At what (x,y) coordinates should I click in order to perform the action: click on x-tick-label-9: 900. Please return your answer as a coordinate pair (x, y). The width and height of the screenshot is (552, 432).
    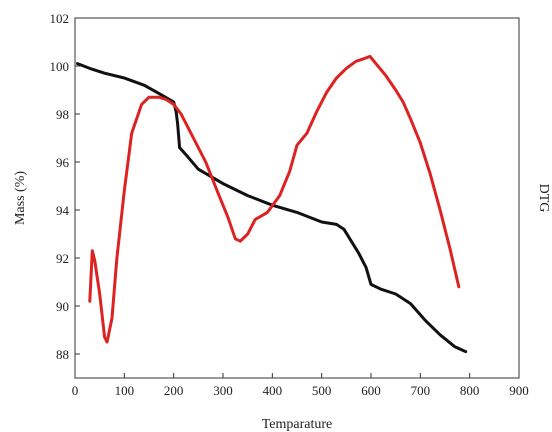
    Looking at the image, I should click on (519, 390).